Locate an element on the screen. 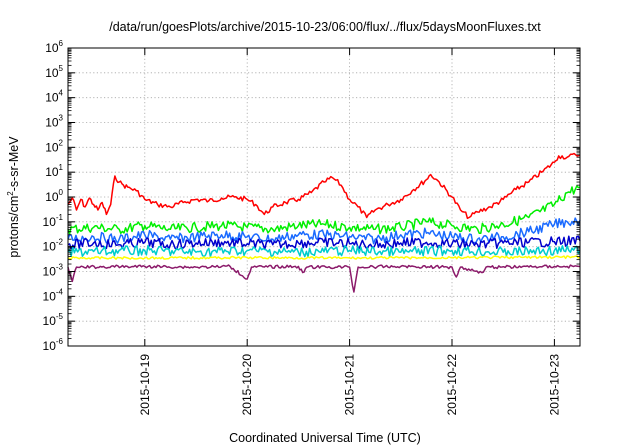 The image size is (640, 448). y-tick-label: 10⁻¹ is located at coordinates (53, 221).